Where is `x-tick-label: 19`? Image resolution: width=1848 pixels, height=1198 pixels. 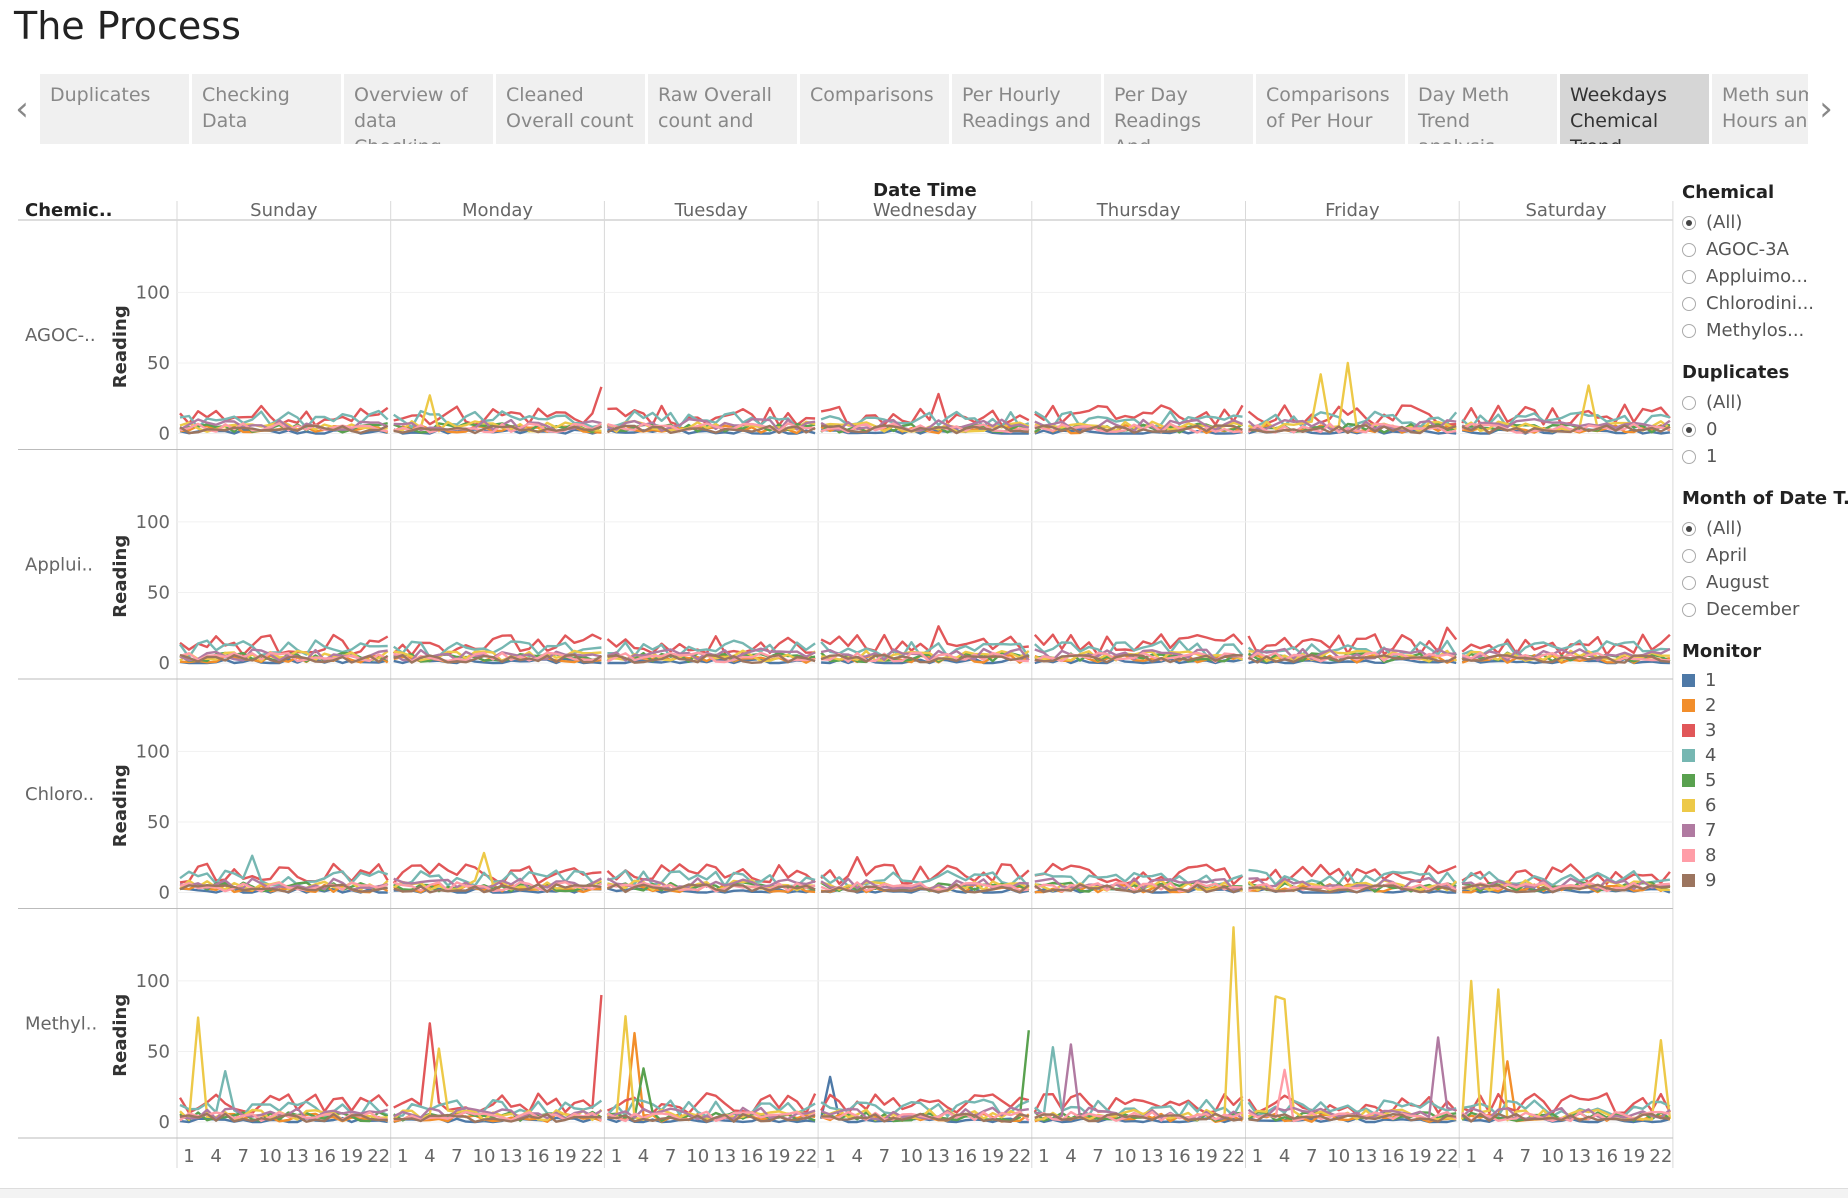 x-tick-label: 19 is located at coordinates (992, 1156).